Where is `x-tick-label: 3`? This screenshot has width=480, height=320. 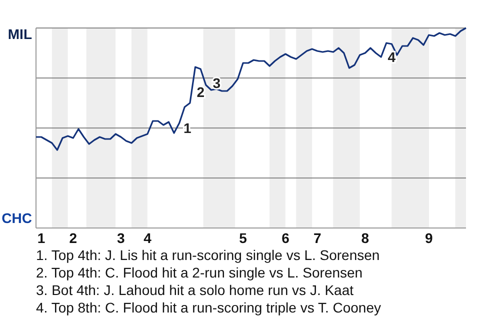
x-tick-label: 3 is located at coordinates (121, 238).